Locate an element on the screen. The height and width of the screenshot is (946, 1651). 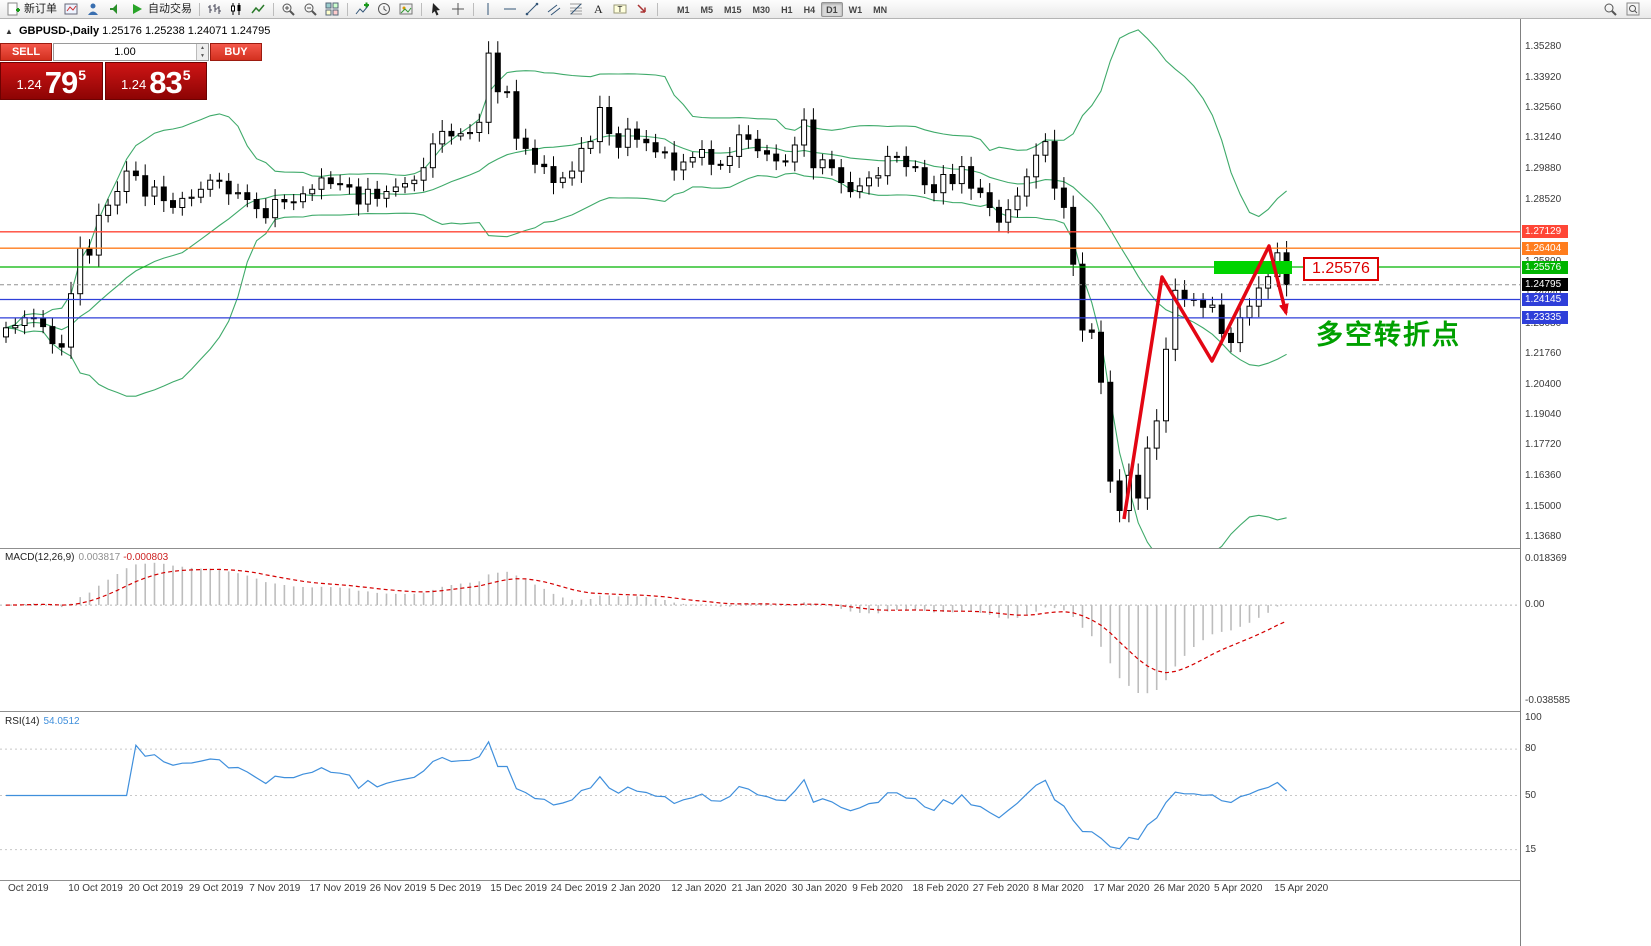
price-tag-1.27129: 1.27129 is located at coordinates (1545, 232).